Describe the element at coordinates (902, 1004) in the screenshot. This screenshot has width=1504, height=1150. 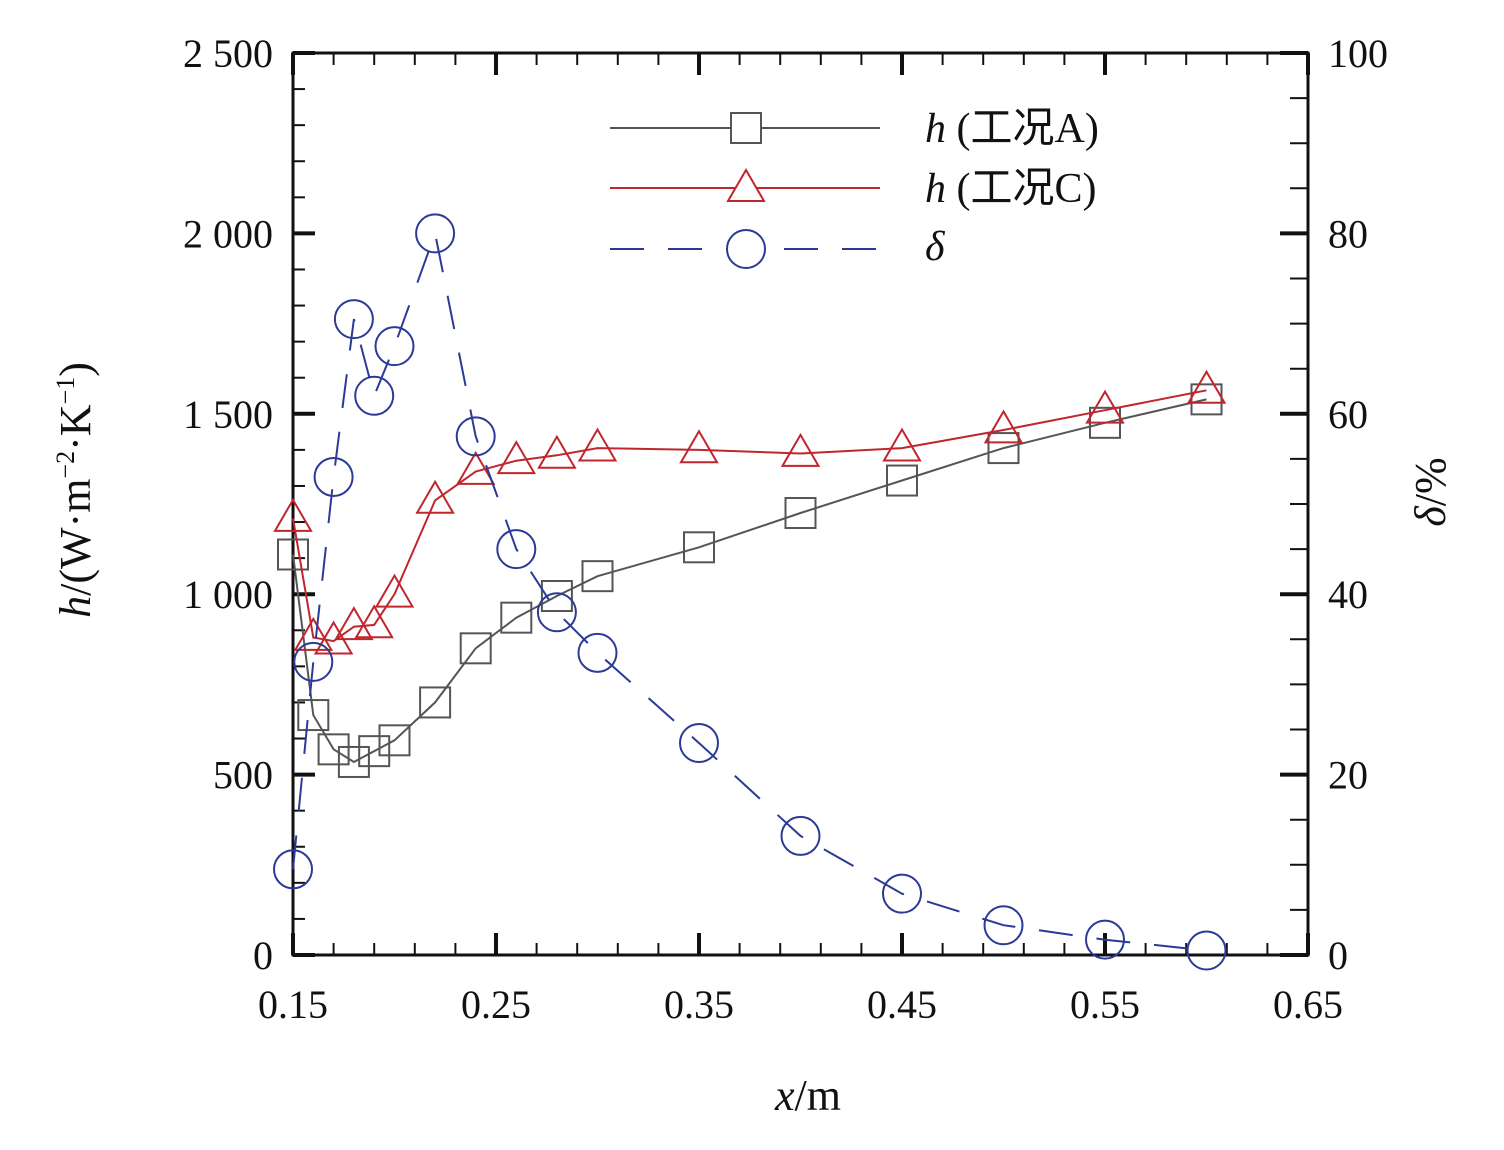
I see `x-tick-label: 0.45` at that location.